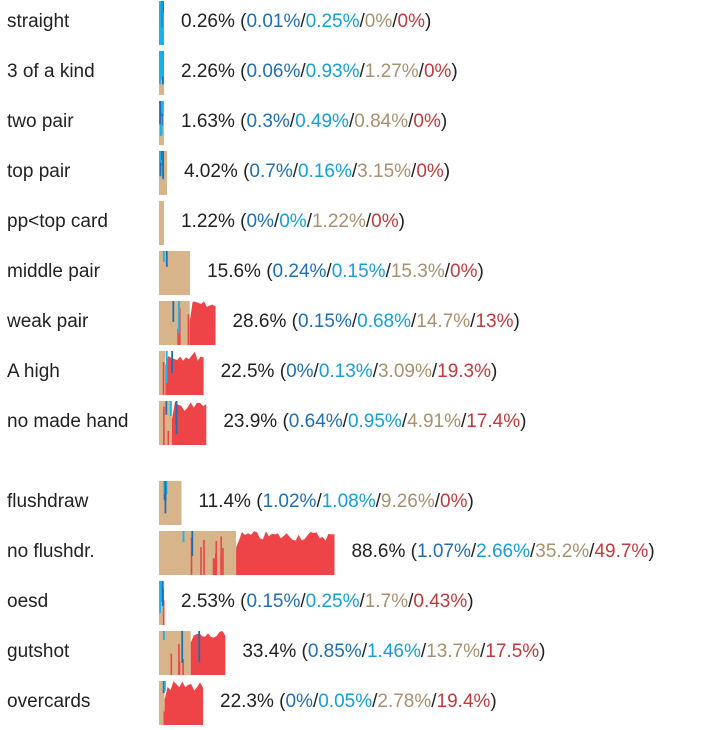 Image resolution: width=709 pixels, height=730 pixels. I want to click on category-label: oesd, so click(27, 601).